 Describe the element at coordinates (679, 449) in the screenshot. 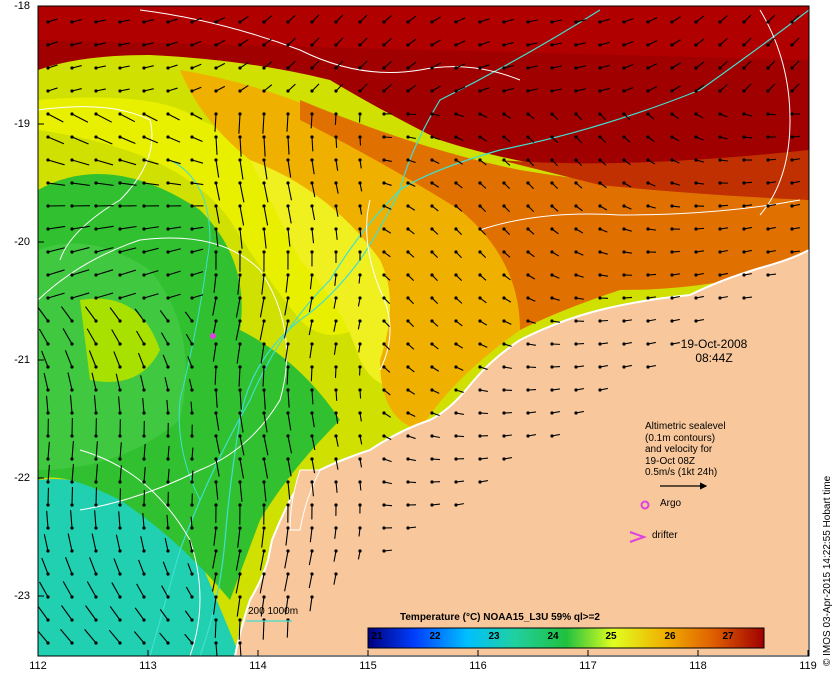

I see `altimetry-line: and velocity for` at that location.